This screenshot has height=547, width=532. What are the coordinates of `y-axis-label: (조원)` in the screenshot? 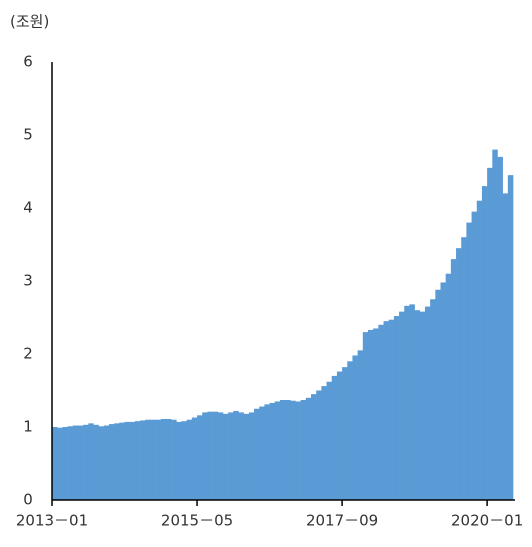 It's located at (29, 22).